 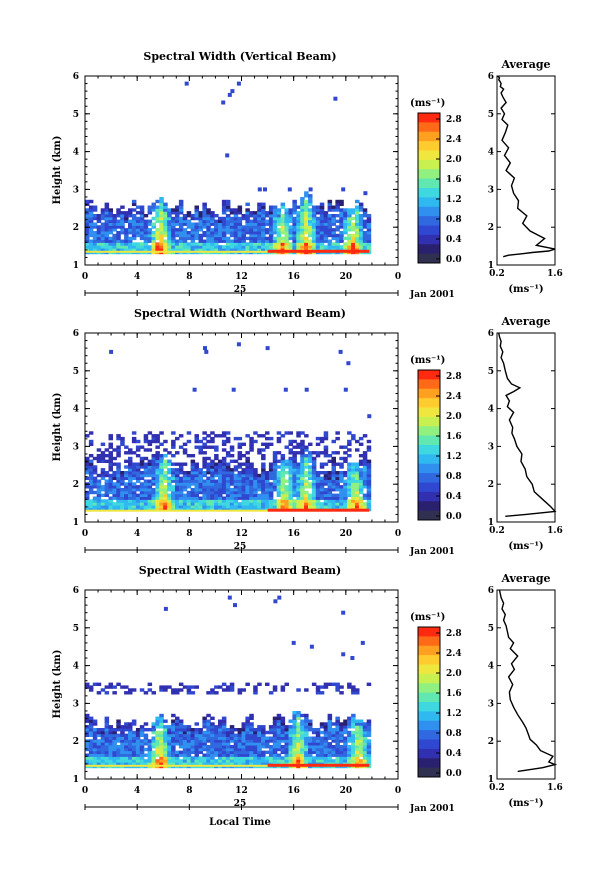 I want to click on colorbar-swatch, so click(x=429, y=183).